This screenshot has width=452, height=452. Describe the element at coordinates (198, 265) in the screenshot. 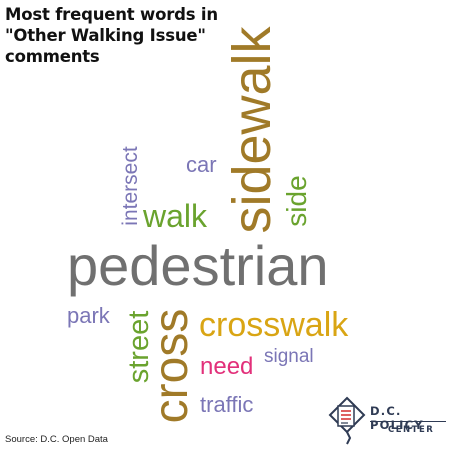

I see `word-pedestrian: pedestrian` at that location.